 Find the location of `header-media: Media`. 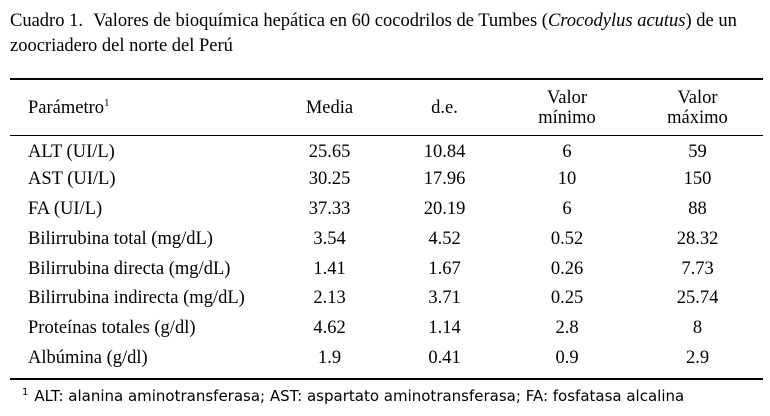

header-media: Media is located at coordinates (329, 107).